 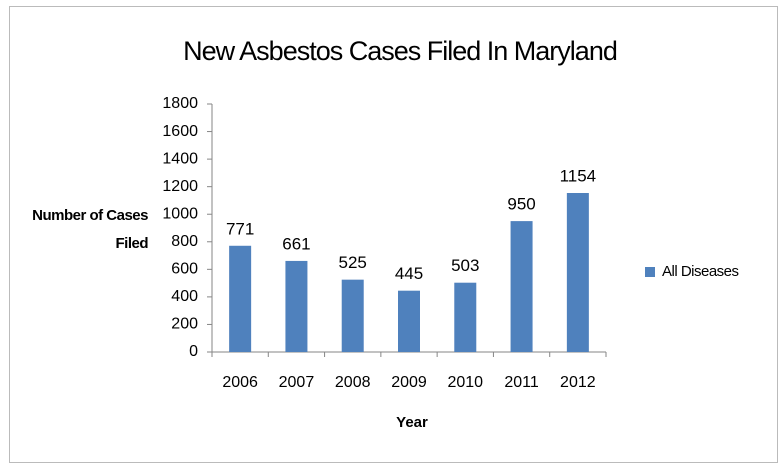 What do you see at coordinates (650, 272) in the screenshot?
I see `legend-swatch` at bounding box center [650, 272].